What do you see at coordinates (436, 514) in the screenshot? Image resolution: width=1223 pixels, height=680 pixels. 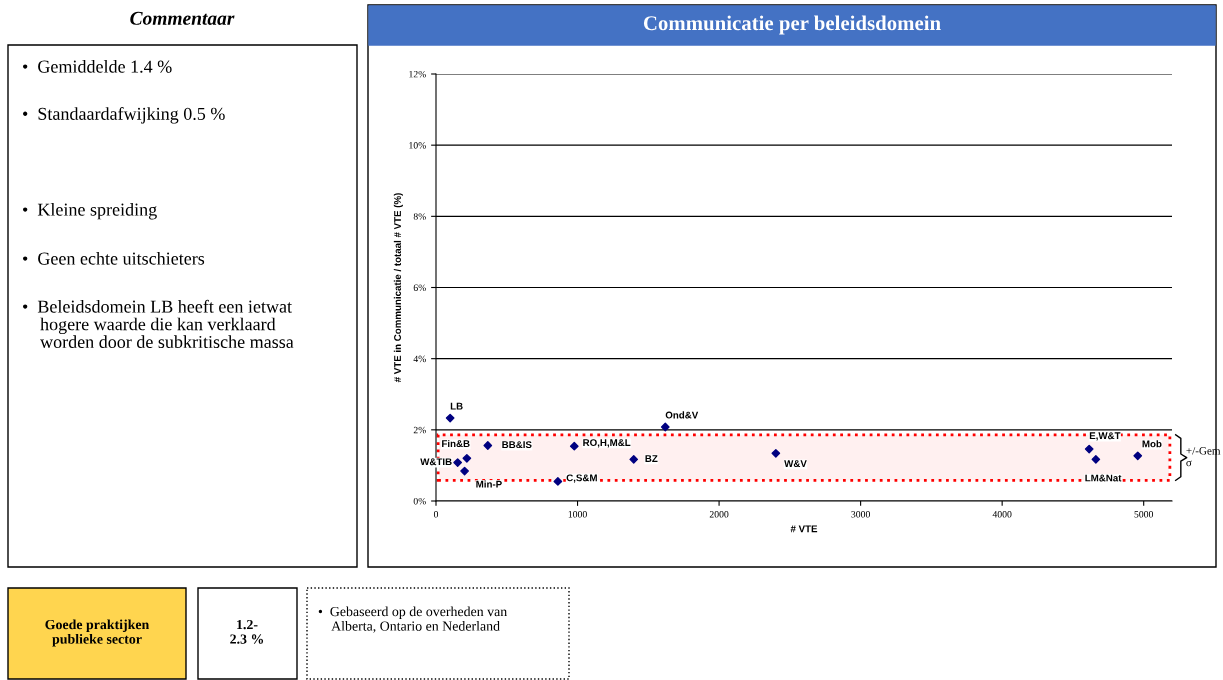 I see `x-tick-label: 0` at bounding box center [436, 514].